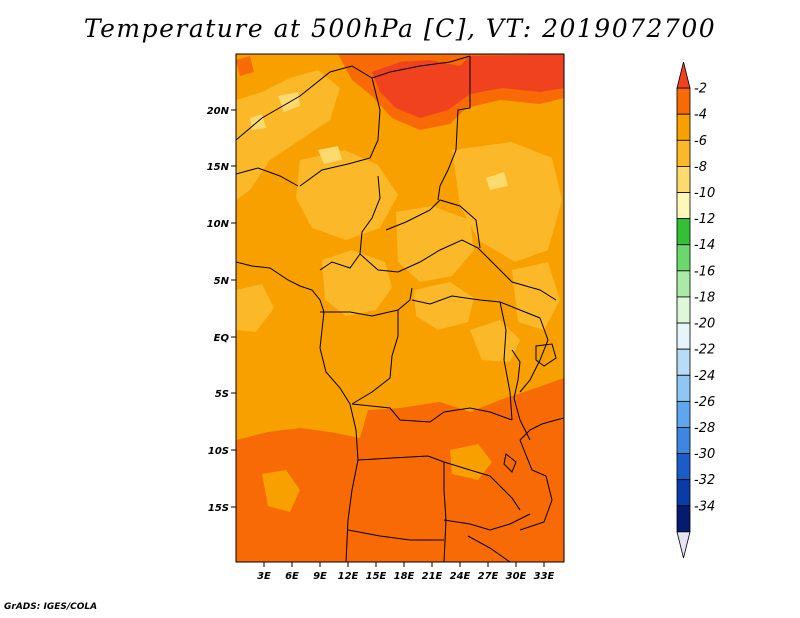 This screenshot has width=800, height=618. I want to click on lon-tick-label: 18E, so click(404, 576).